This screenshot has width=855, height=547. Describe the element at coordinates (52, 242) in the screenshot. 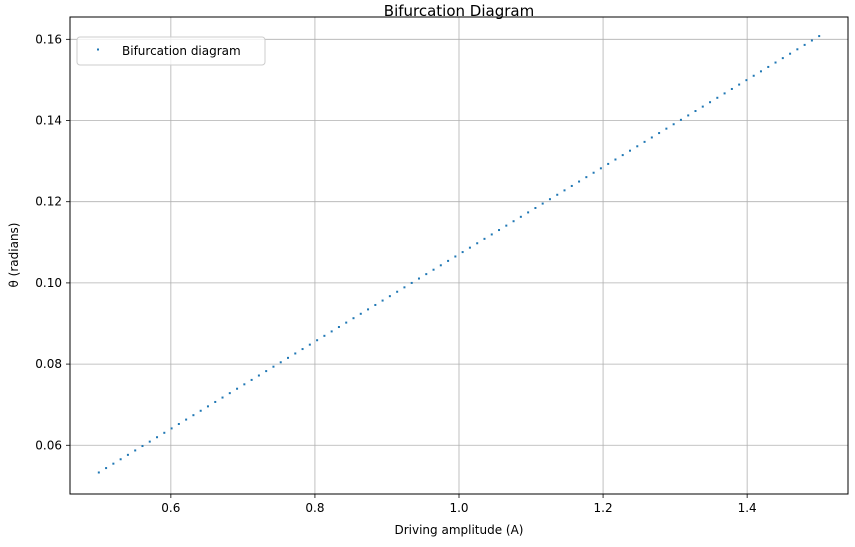

I see `y-axis-ticks: 0.06 0.08 0.10 0.12 0.14 0.16` at that location.